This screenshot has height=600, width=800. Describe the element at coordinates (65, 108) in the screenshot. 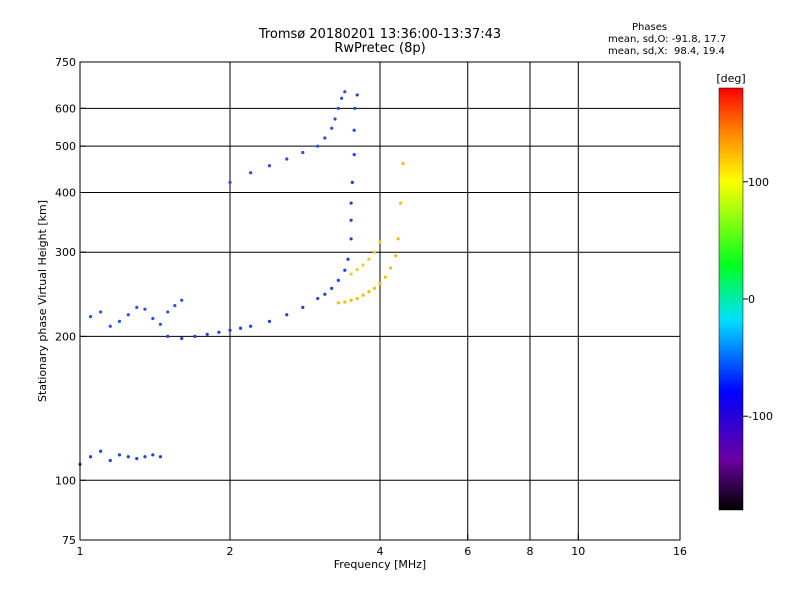

I see `y-tick-label: 600` at that location.